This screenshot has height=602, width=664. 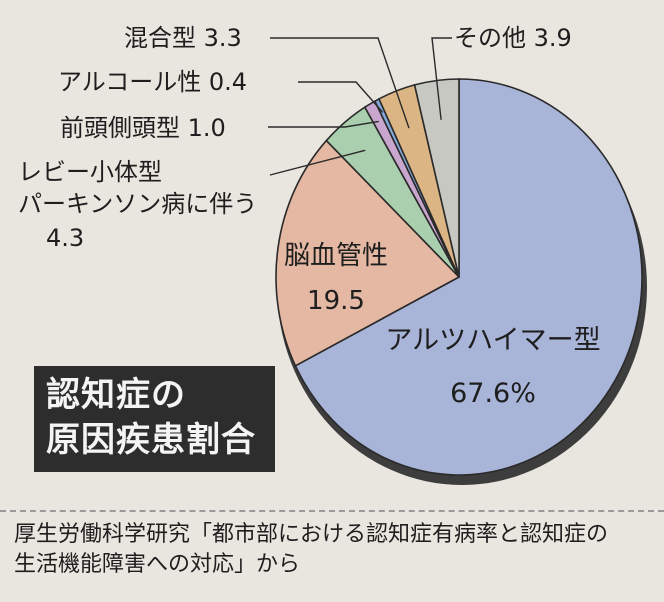 What do you see at coordinates (116, 395) in the screenshot?
I see `chart-title-line-1: 認知症の` at bounding box center [116, 395].